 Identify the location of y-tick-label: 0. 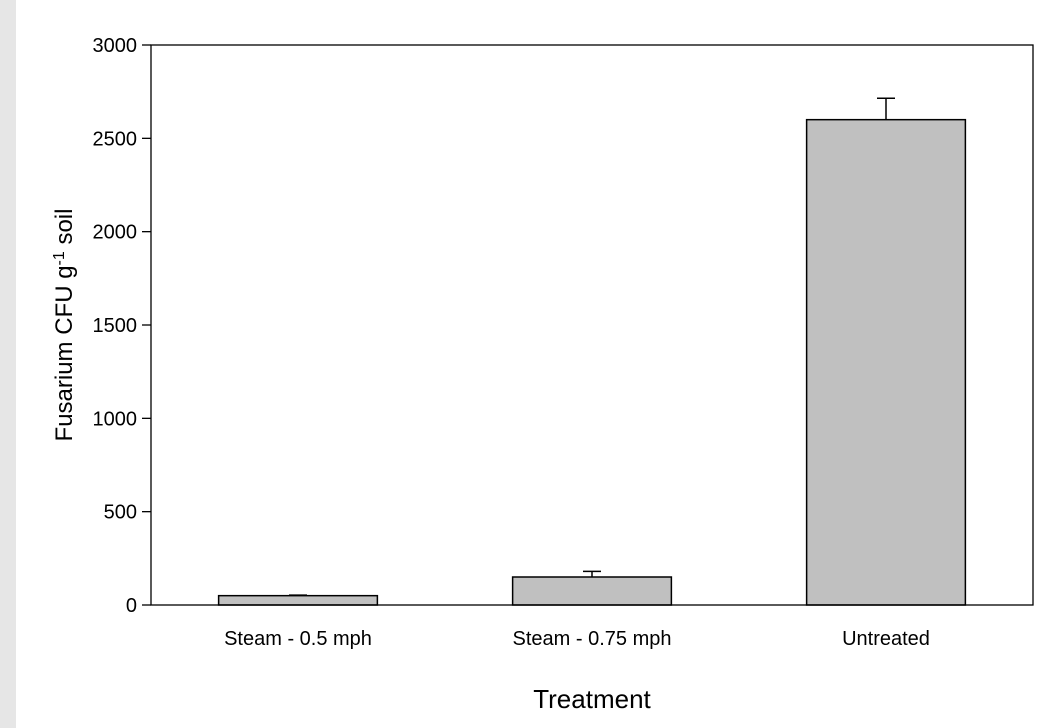
(131, 606).